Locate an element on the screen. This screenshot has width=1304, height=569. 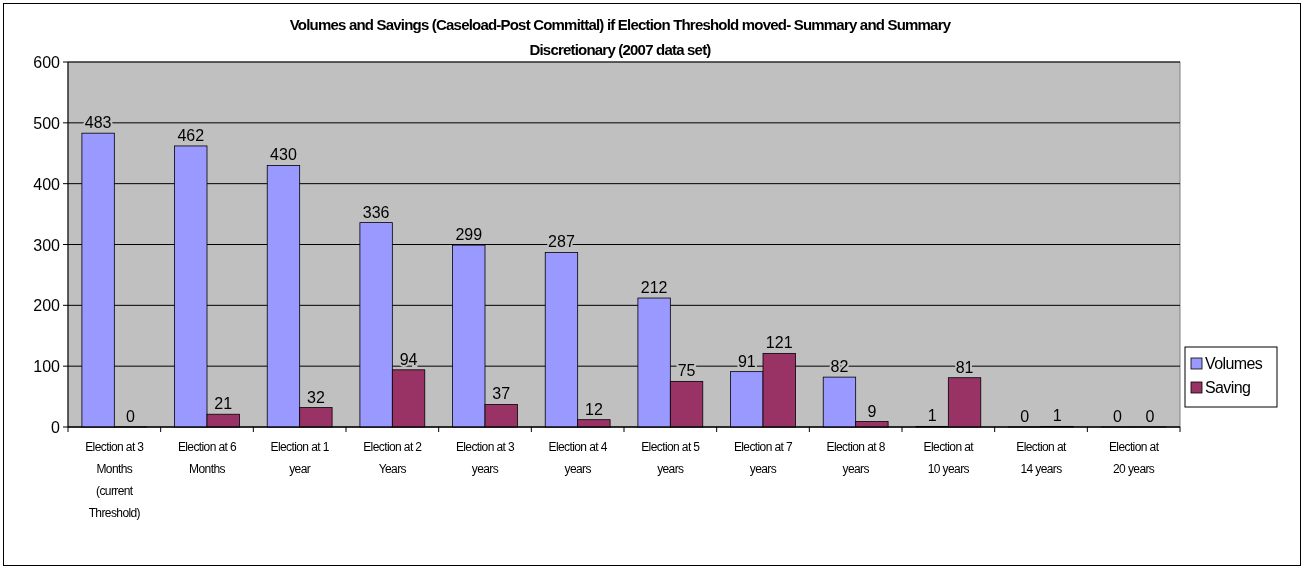
x-tick-label: Election at 5 years is located at coordinates (671, 458).